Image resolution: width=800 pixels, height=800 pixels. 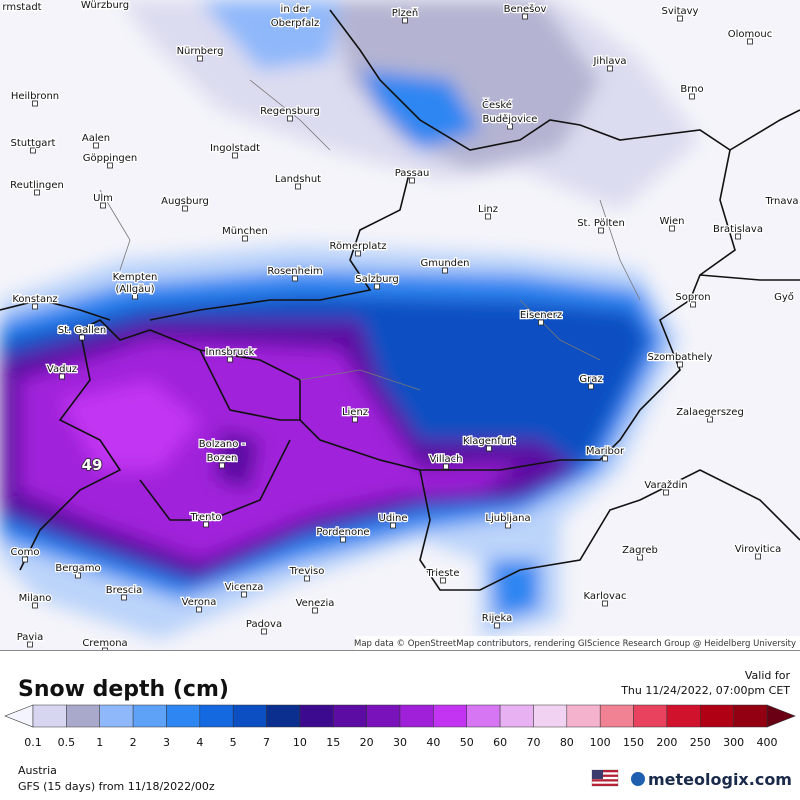 What do you see at coordinates (296, 9) in the screenshot?
I see `city-label: in der` at bounding box center [296, 9].